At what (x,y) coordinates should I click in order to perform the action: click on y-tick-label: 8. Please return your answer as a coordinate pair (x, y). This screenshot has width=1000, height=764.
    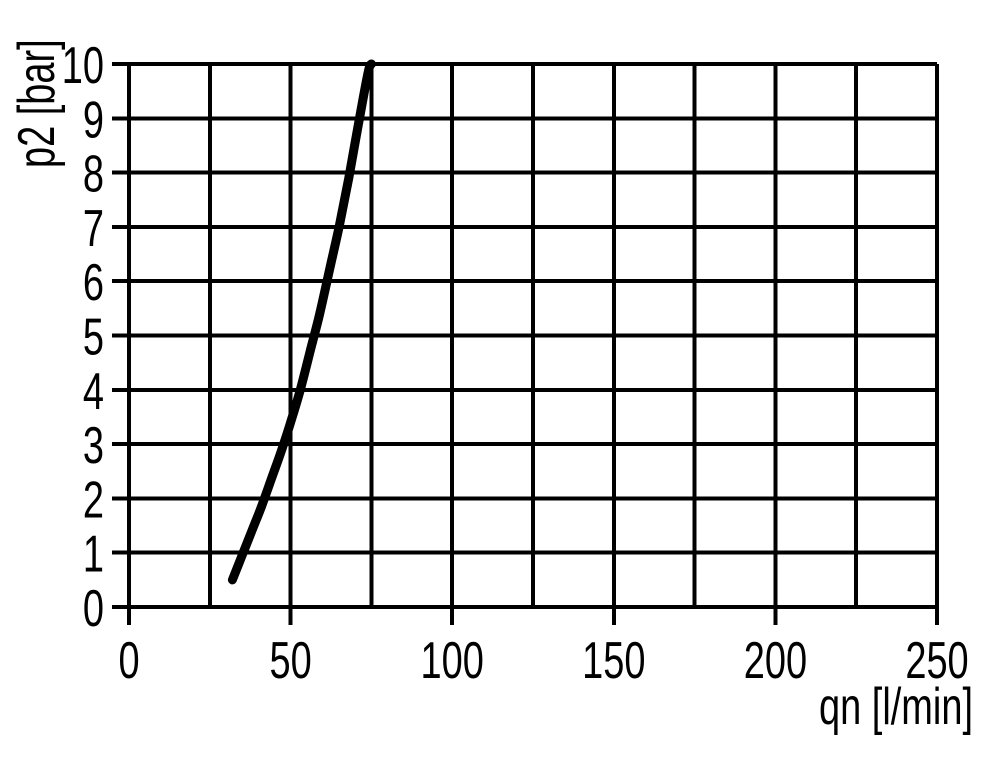
    Looking at the image, I should click on (93, 174).